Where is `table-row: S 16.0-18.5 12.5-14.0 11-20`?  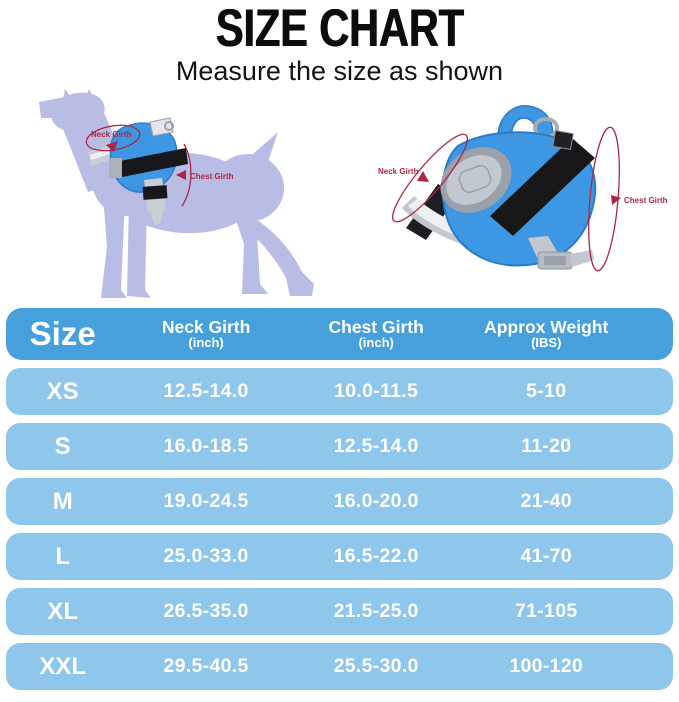
table-row: S 16.0-18.5 12.5-14.0 11-20 is located at coordinates (339, 446).